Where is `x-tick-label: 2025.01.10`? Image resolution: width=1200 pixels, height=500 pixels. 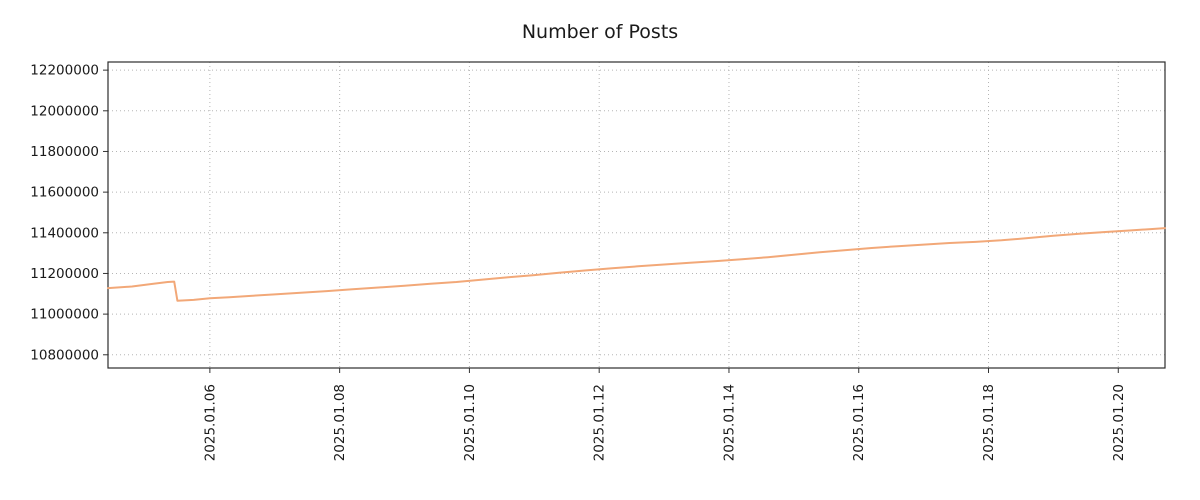 x-tick-label: 2025.01.10 is located at coordinates (470, 422).